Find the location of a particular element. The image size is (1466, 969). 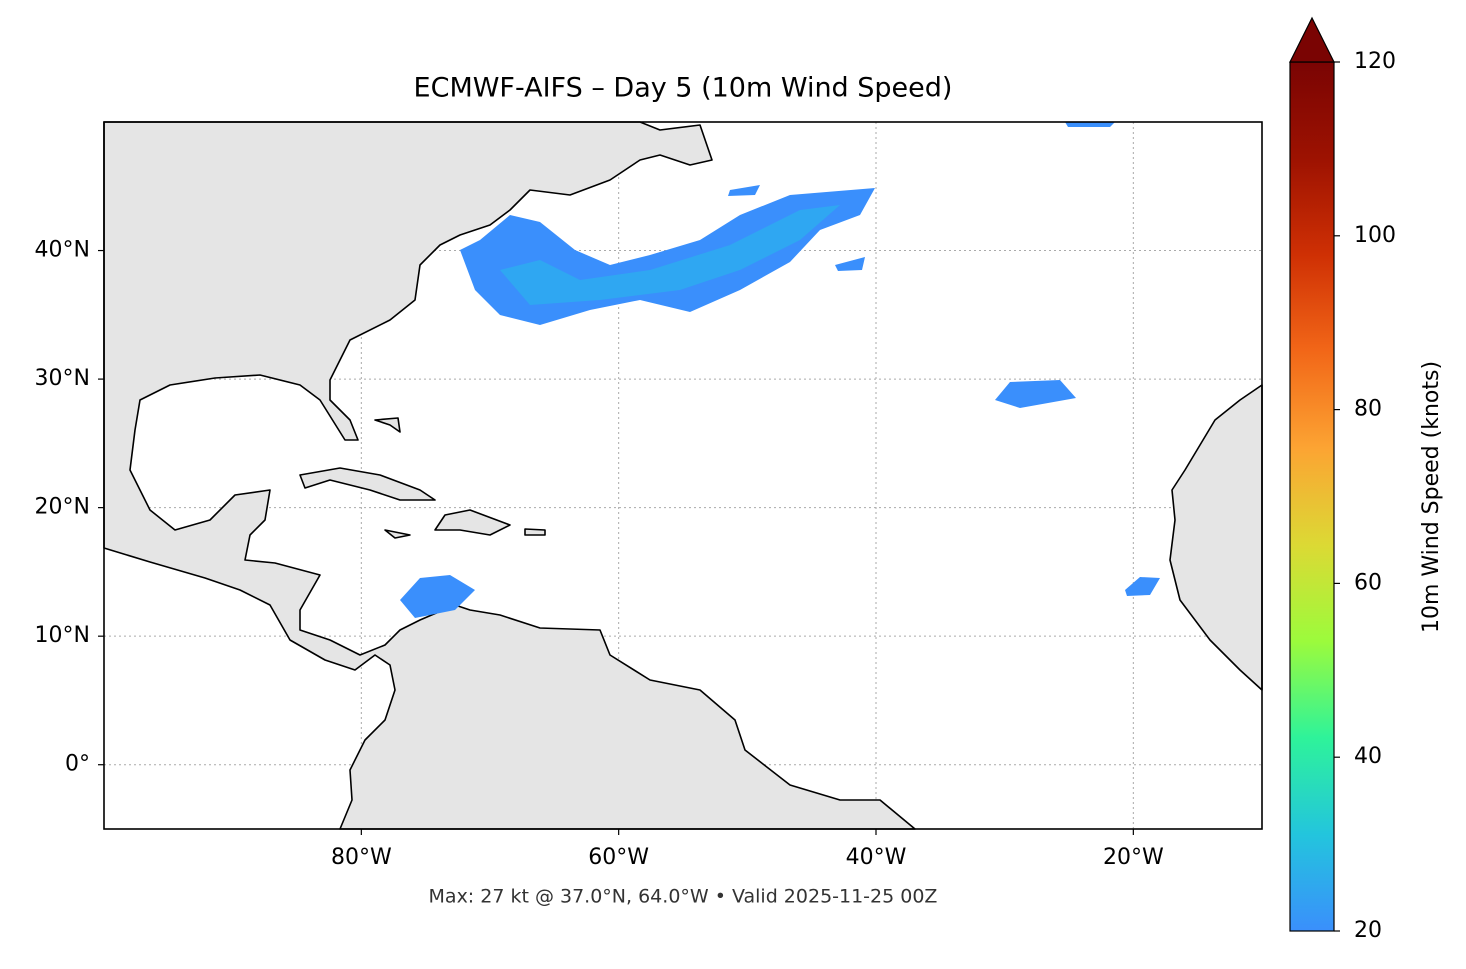

colorbar-tick-label: 20 is located at coordinates (1368, 930).